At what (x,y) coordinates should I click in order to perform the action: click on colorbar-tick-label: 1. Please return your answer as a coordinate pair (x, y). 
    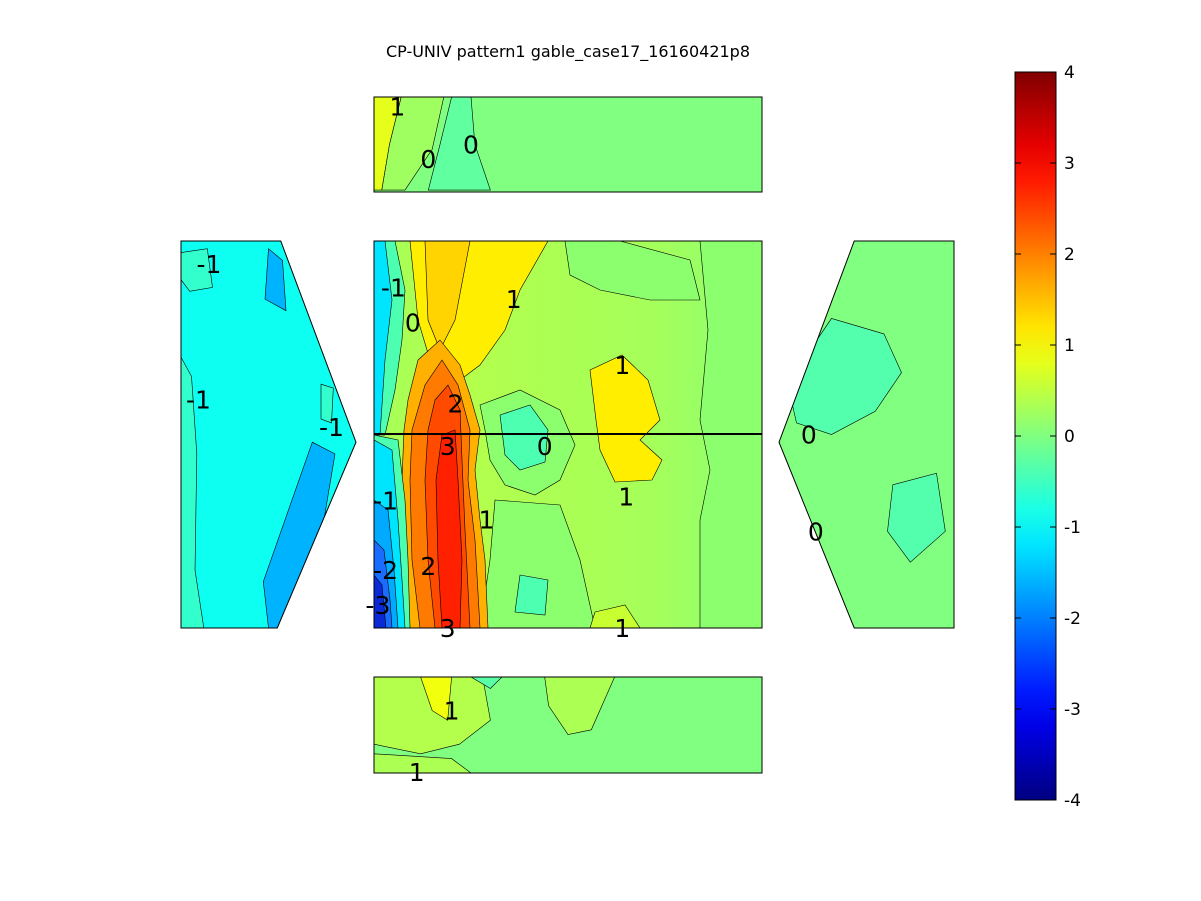
    Looking at the image, I should click on (1069, 346).